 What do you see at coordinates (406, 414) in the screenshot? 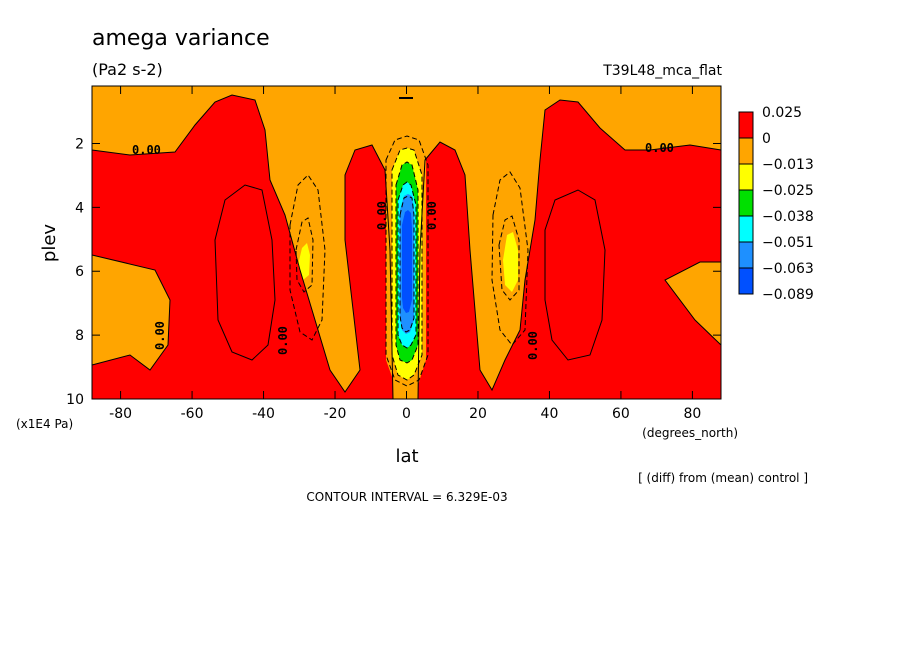
I see `x-tick-label: 0` at bounding box center [406, 414].